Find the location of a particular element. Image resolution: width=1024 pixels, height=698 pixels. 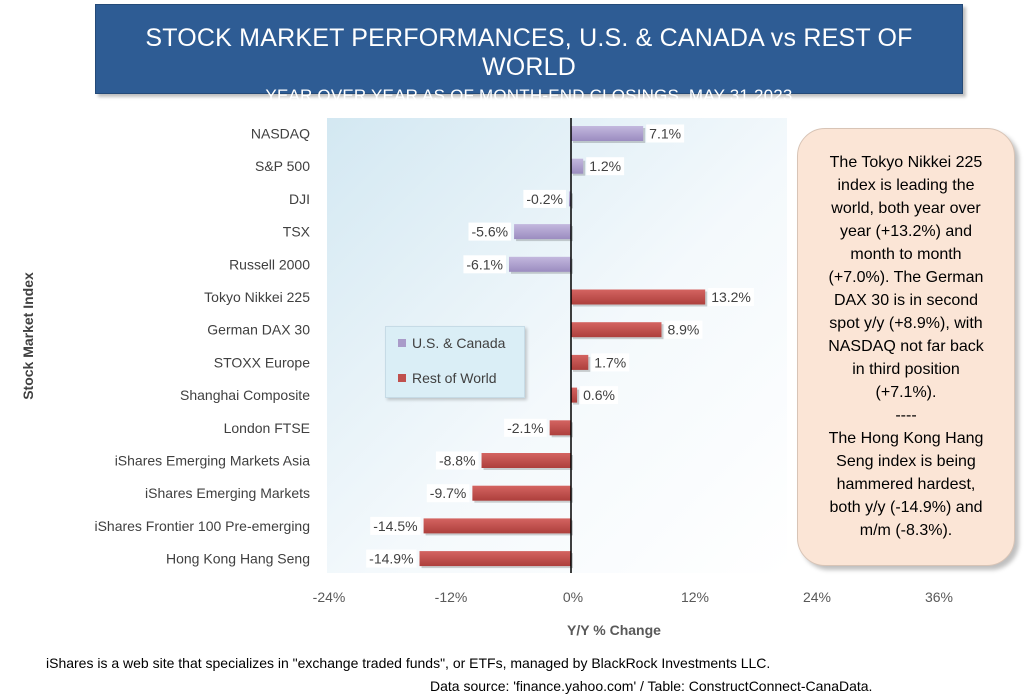

legend-item-rest-of-world: Rest of World is located at coordinates (447, 378).